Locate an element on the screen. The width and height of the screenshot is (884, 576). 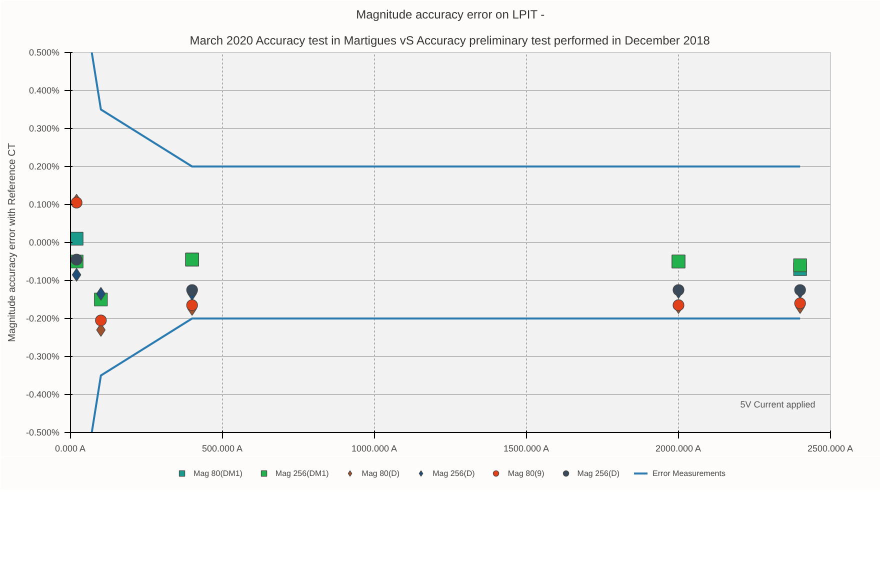
legend-label: Error Measurements is located at coordinates (689, 473).